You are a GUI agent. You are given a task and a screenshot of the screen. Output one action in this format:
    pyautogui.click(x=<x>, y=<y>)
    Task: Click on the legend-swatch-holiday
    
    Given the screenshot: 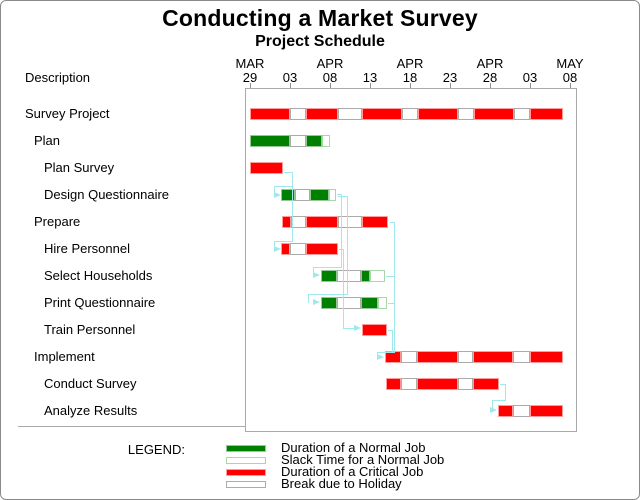 What is the action you would take?
    pyautogui.click(x=246, y=484)
    